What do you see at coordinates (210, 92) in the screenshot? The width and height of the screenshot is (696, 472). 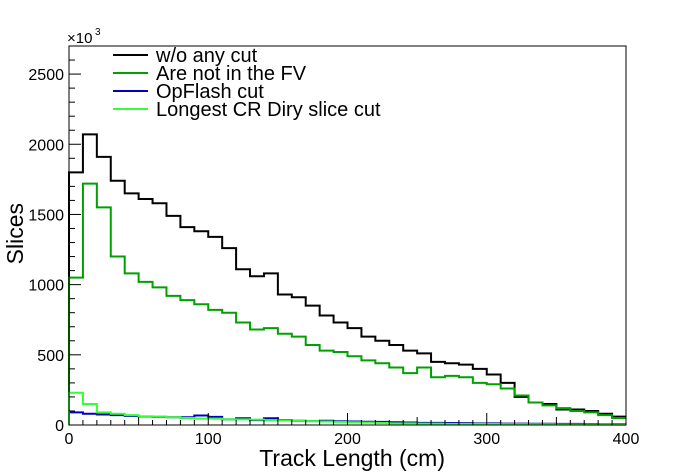 I see `legend-label: OpFlash cut` at bounding box center [210, 92].